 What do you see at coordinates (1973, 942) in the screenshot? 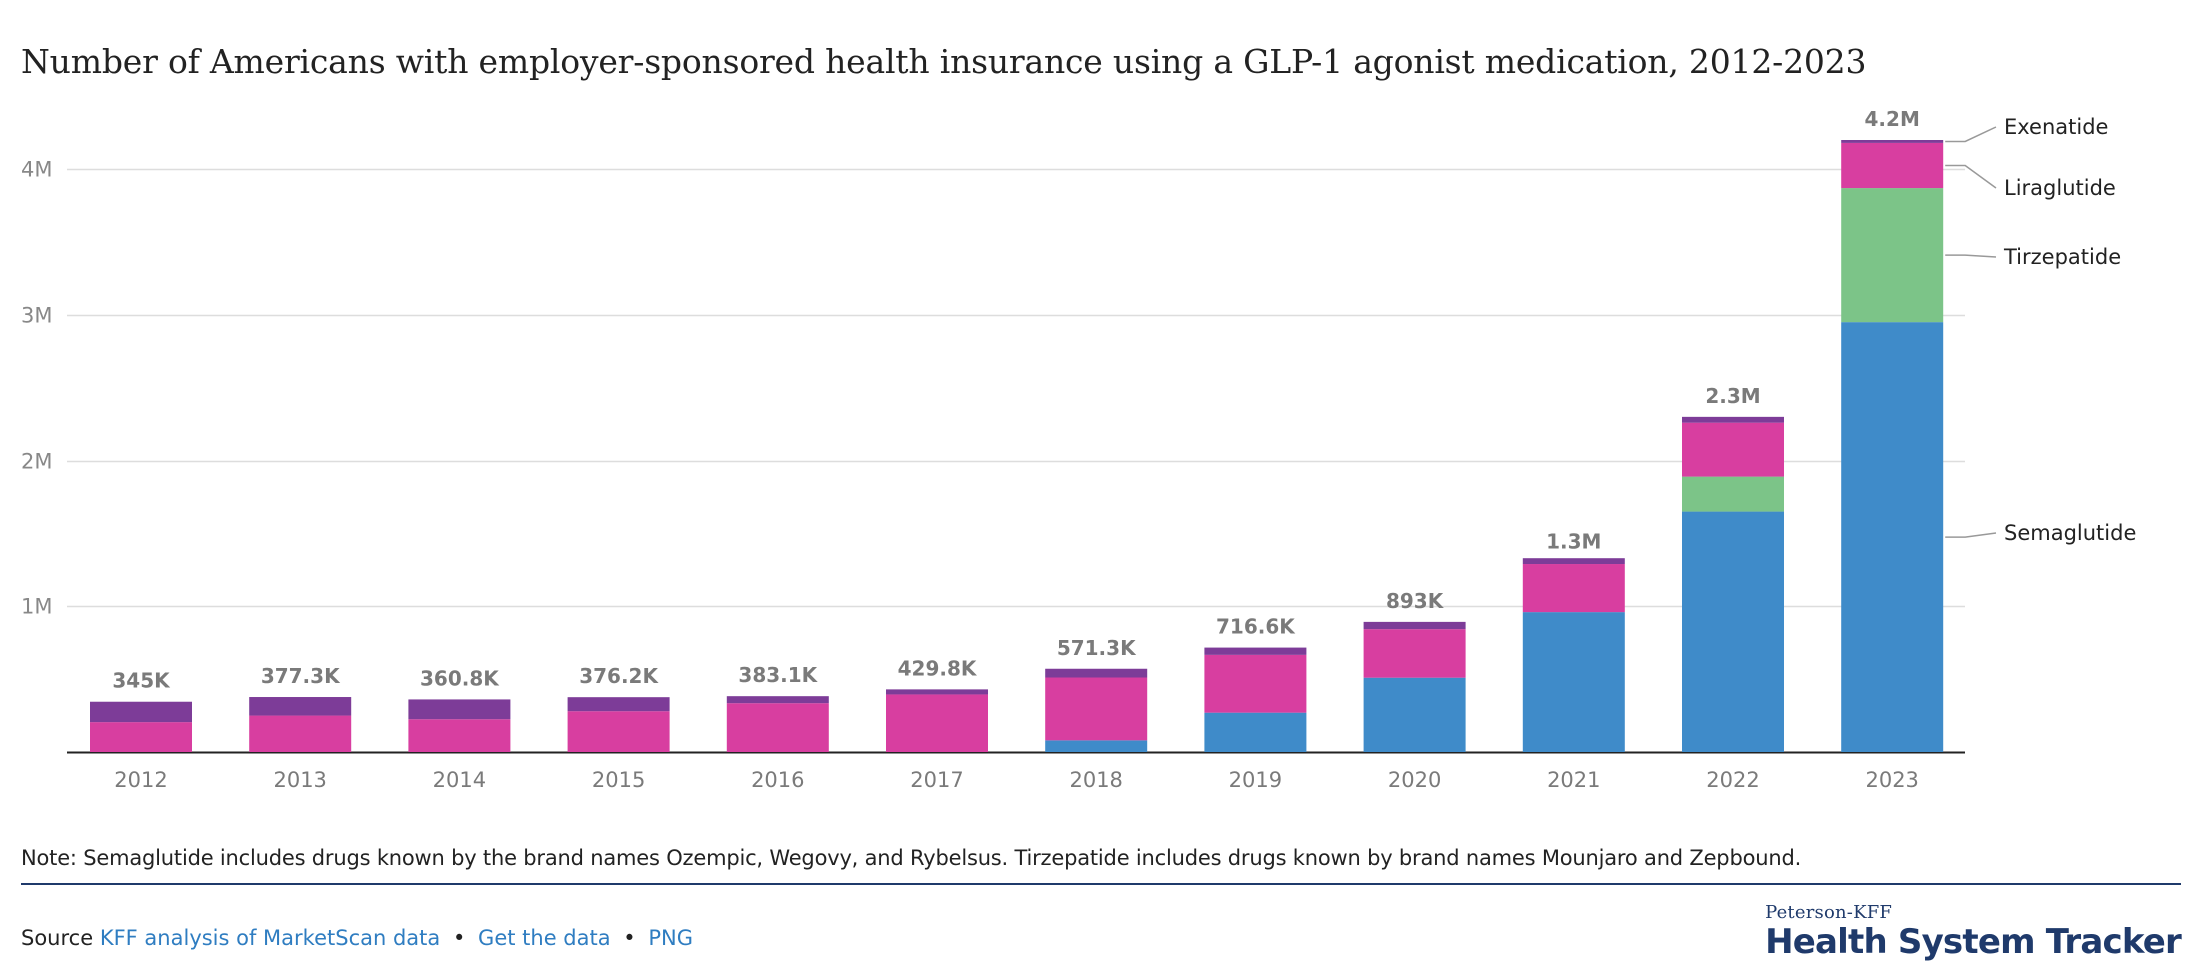
I see `brand-main: Health System Tracker` at bounding box center [1973, 942].